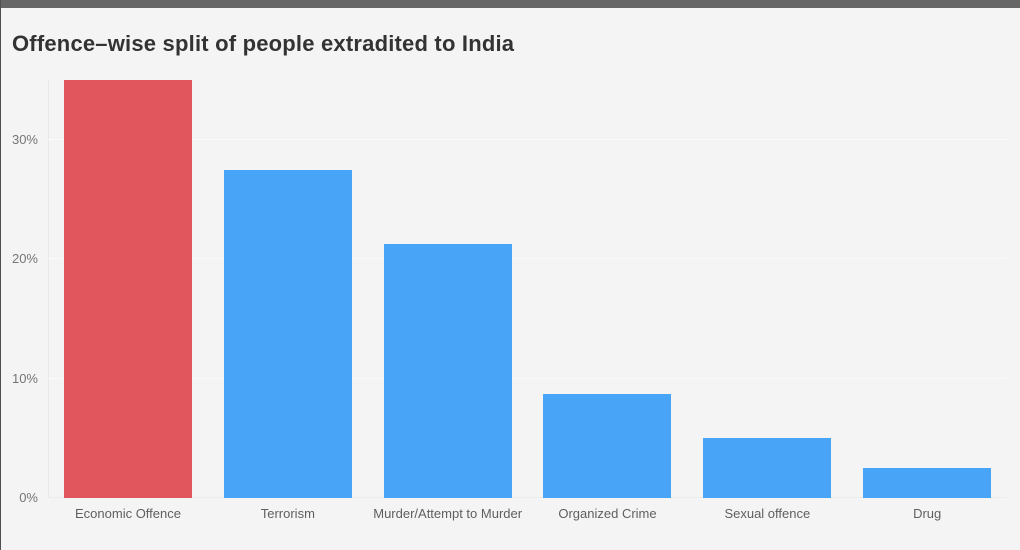 This screenshot has width=1020, height=550. Describe the element at coordinates (767, 468) in the screenshot. I see `bar-sexual-offence` at that location.